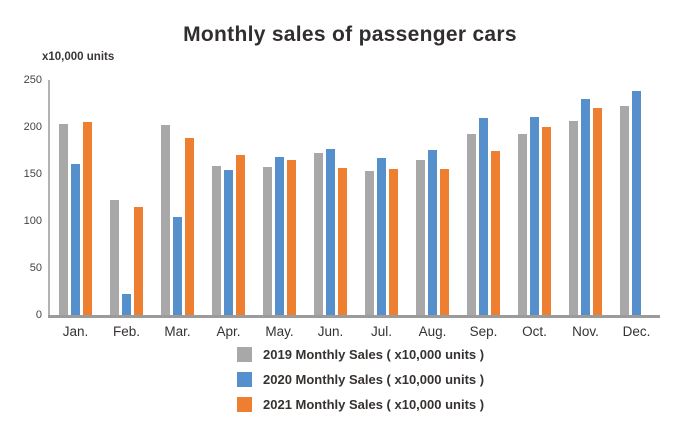 Image resolution: width=700 pixels, height=438 pixels. Describe the element at coordinates (32, 221) in the screenshot. I see `y-tick-label-100: 100` at that location.